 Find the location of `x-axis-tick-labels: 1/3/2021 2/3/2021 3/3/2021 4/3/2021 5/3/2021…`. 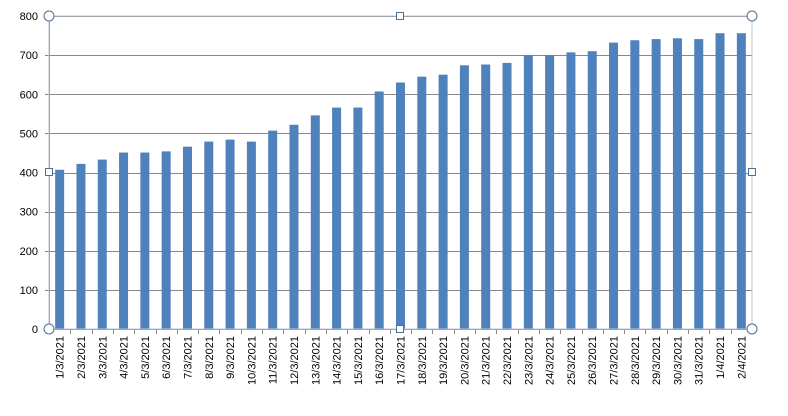

x-axis-tick-labels: 1/3/2021 2/3/2021 3/3/2021 4/3/2021 5/3/2021… is located at coordinates (402, 360).